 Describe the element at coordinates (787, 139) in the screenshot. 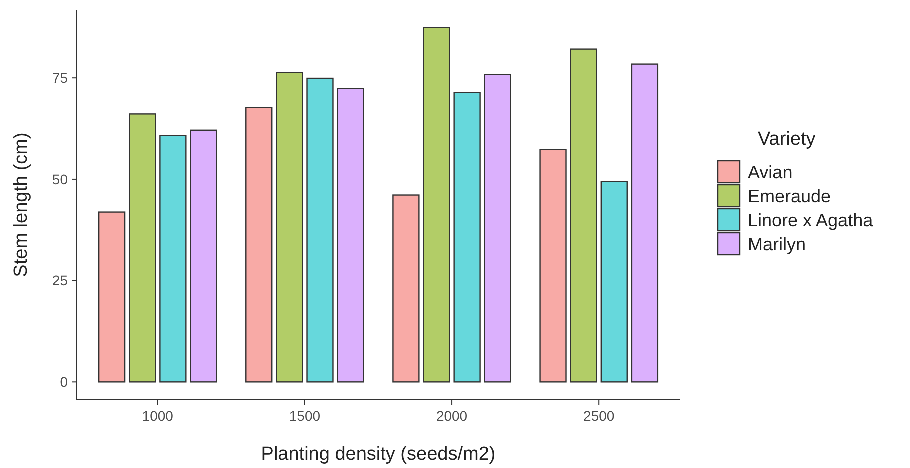

I see `legend-title: Variety` at that location.